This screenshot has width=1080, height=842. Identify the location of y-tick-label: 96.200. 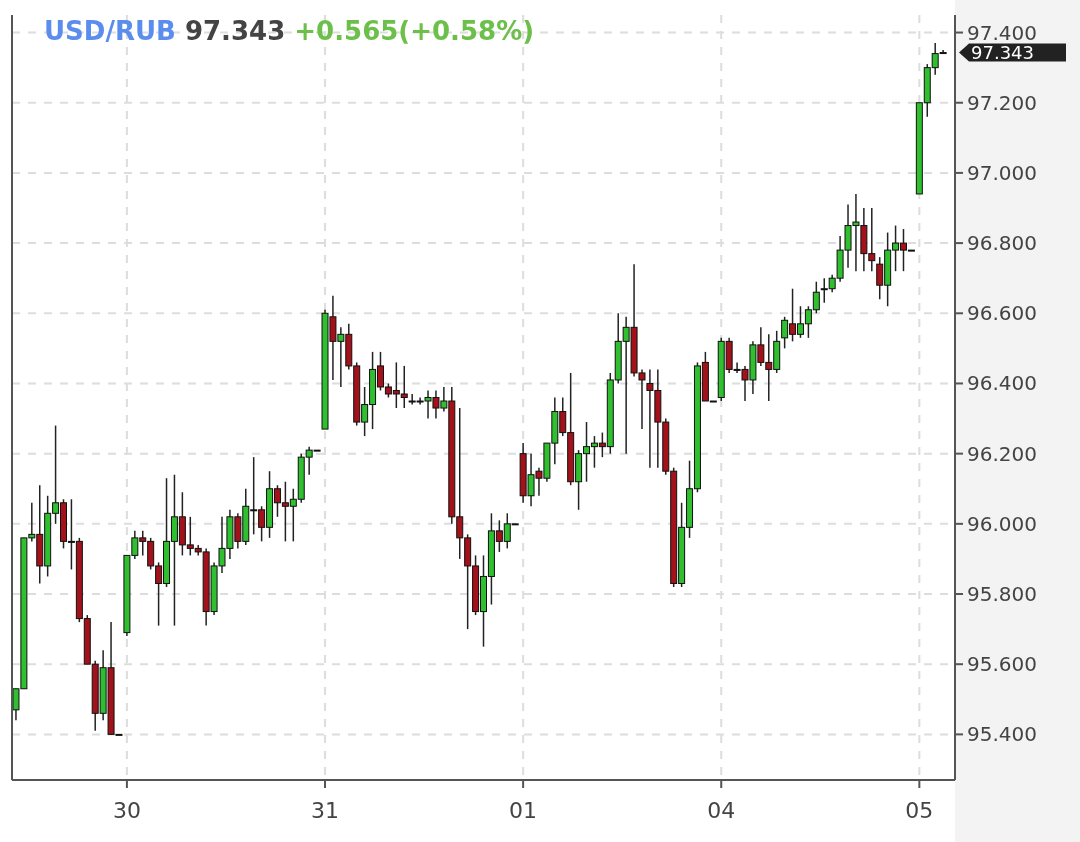
(1002, 453).